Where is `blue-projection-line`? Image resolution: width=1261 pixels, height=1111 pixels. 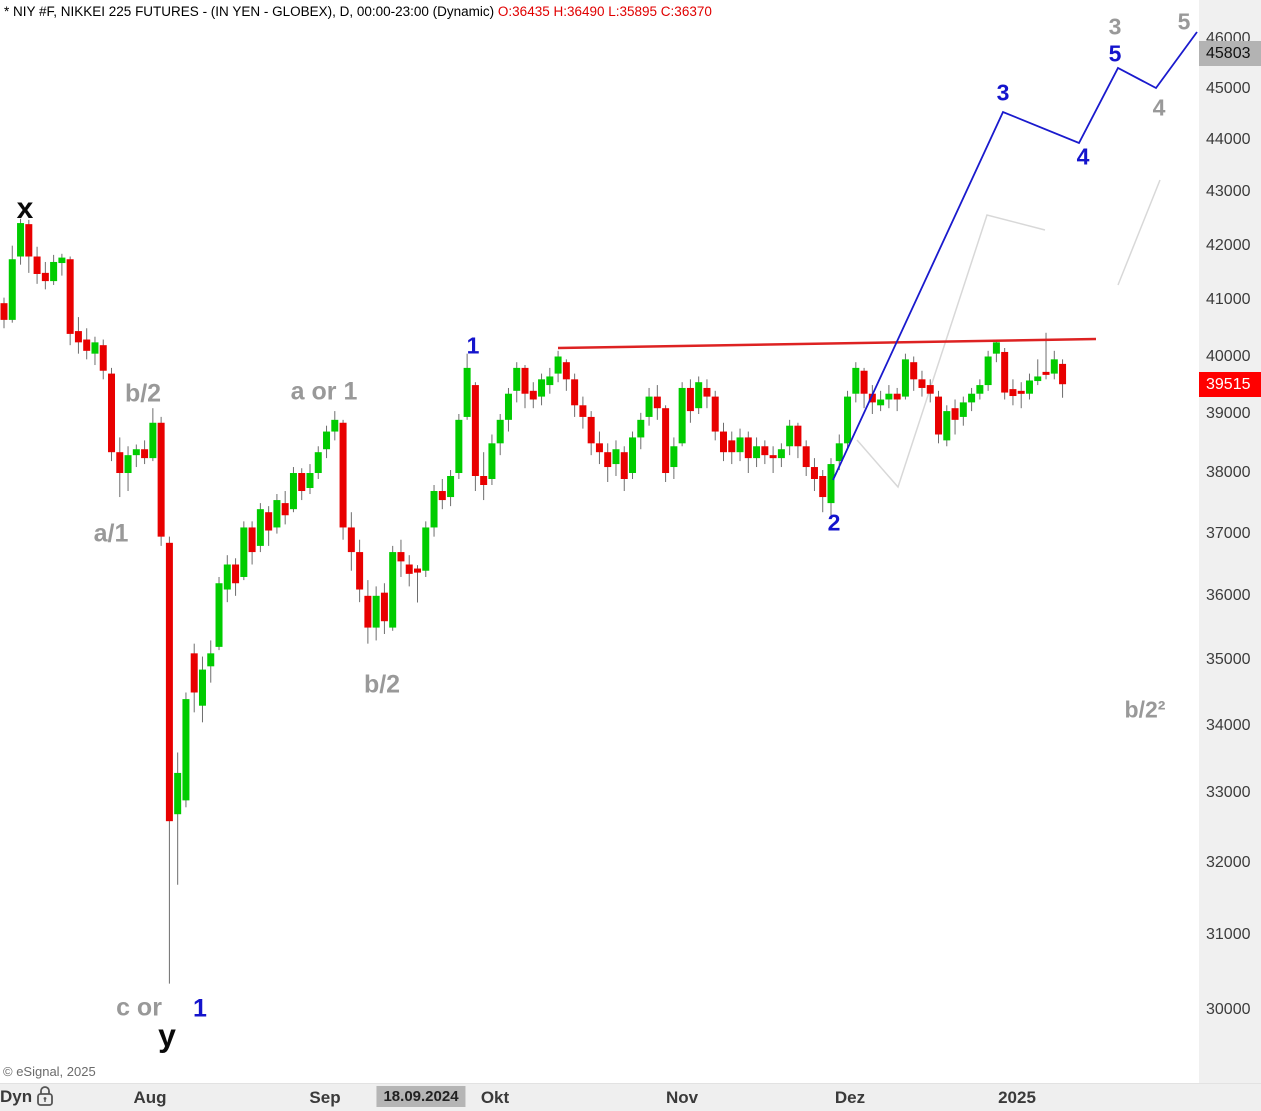
blue-projection-line is located at coordinates (1015, 256).